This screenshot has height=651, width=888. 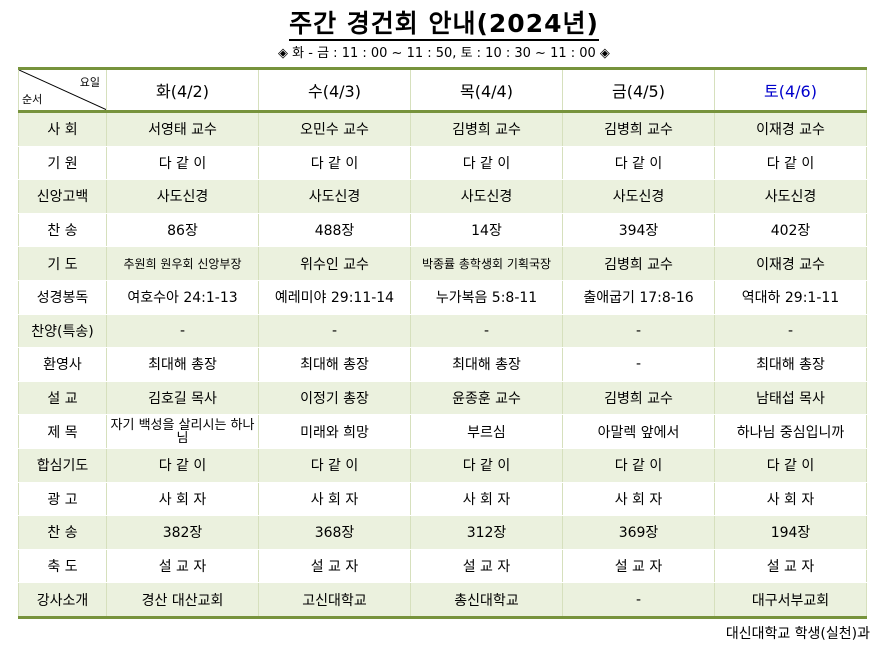 I want to click on header-row: 요일 순서 화(4/2) 수(4/3) 목(4/4) 금(4/5) 토(4/6), so click(x=442, y=90).